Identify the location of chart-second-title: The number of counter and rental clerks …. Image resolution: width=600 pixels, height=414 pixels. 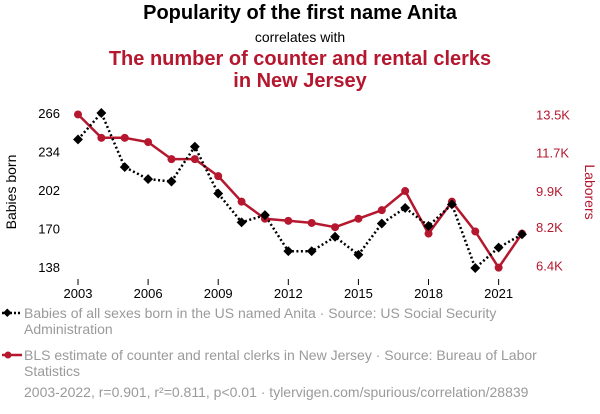
(300, 70).